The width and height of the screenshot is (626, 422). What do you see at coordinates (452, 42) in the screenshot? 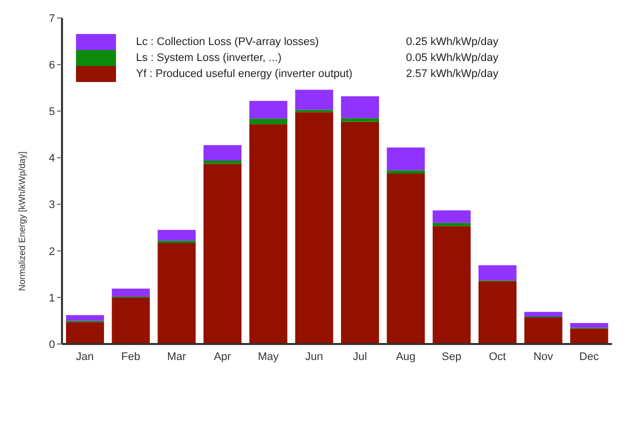
I see `annotation: 0.25 kWh/kWp/day` at bounding box center [452, 42].